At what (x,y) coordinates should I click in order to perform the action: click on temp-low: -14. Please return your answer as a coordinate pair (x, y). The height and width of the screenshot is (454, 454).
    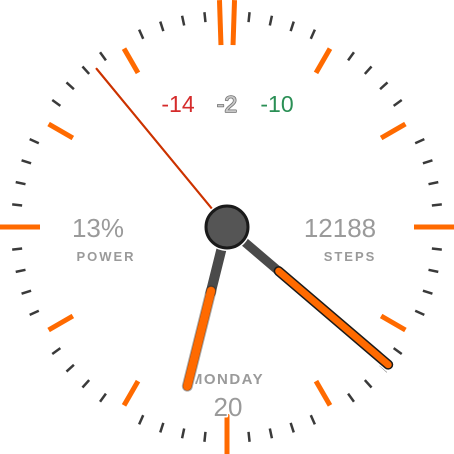
    Looking at the image, I should click on (177, 104).